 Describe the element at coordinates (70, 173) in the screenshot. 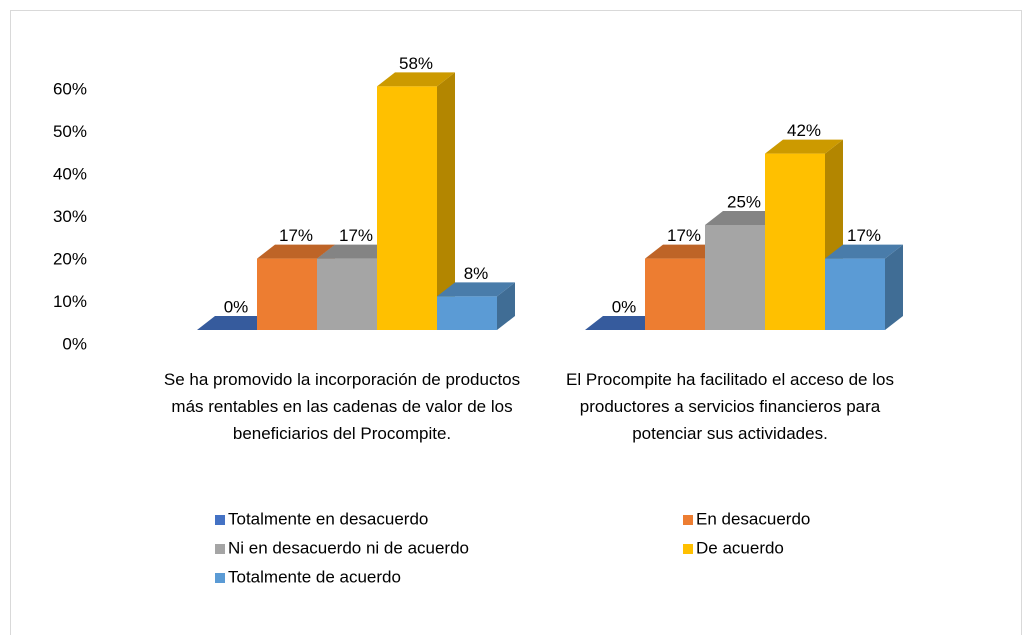

I see `y-tick-label: 40%` at that location.